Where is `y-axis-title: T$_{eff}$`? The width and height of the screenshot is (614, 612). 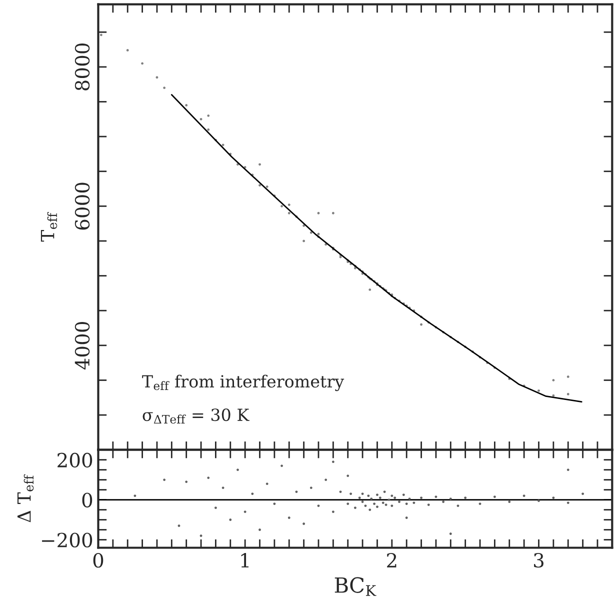 y-axis-title: T$_{eff}$ is located at coordinates (49, 227).